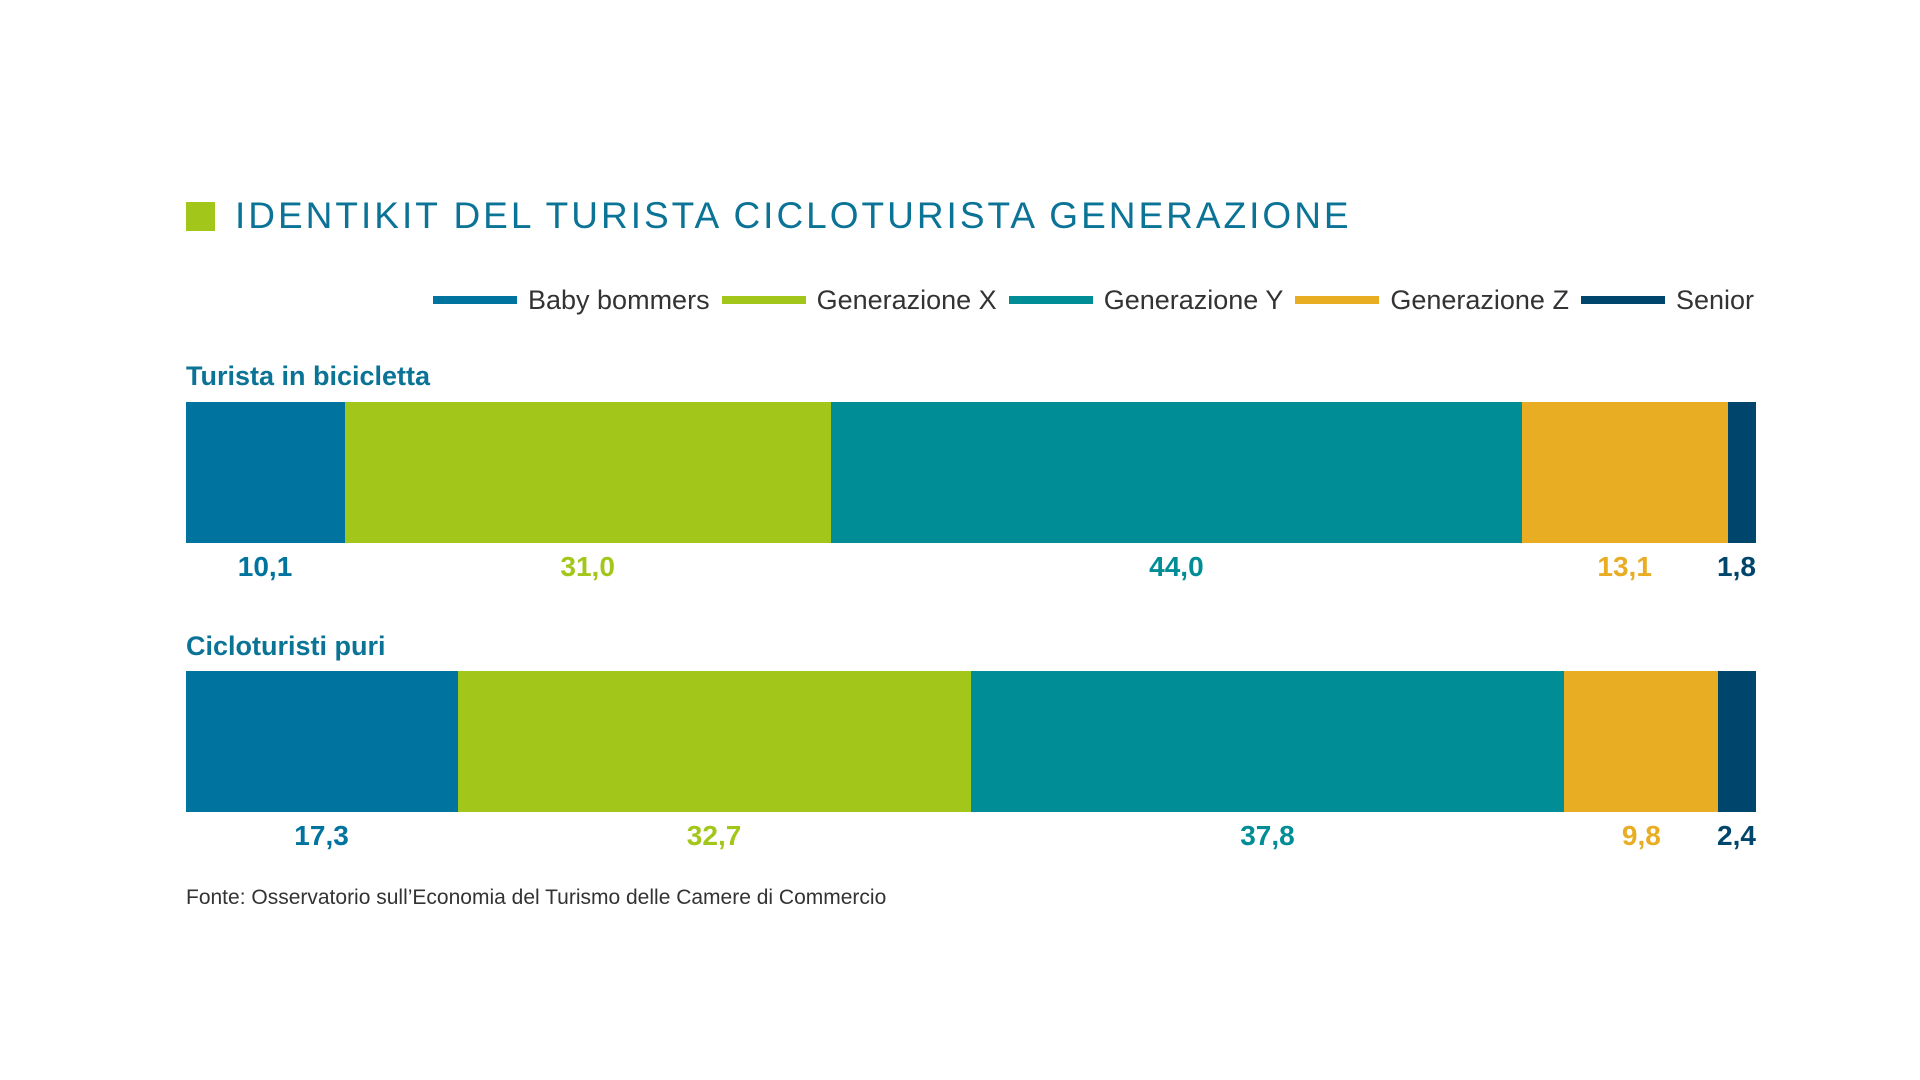 This screenshot has height=1080, width=1920. I want to click on legend-label-baby-bommers: Baby bommers, so click(619, 299).